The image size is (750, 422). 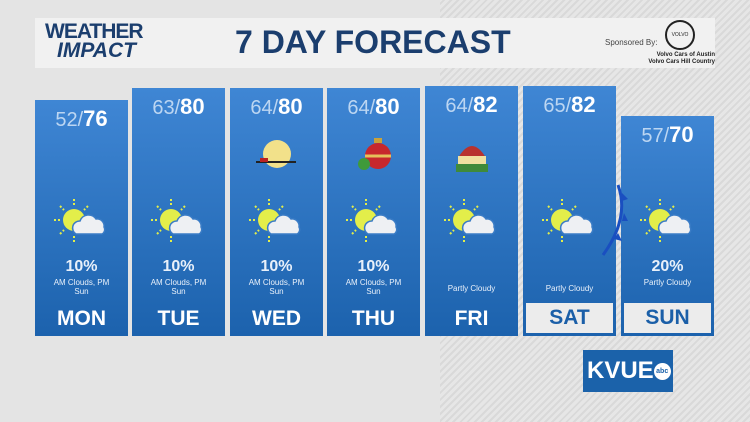 What do you see at coordinates (681, 134) in the screenshot?
I see `high-temp: 70` at bounding box center [681, 134].